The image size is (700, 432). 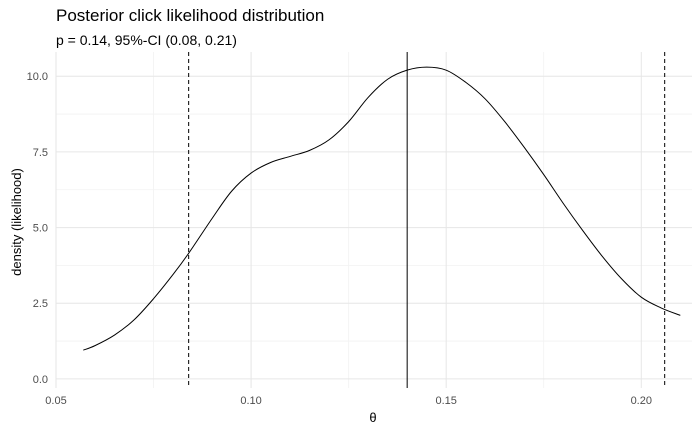 I want to click on y-tick-label: 10.0, so click(x=37, y=77).